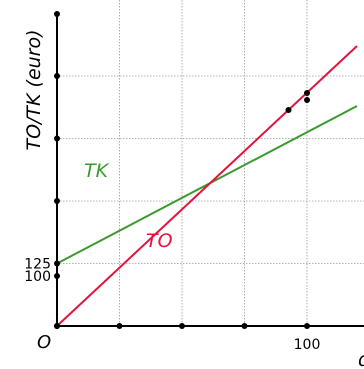  What do you see at coordinates (159, 241) in the screenshot?
I see `series-label-to: TO` at bounding box center [159, 241].